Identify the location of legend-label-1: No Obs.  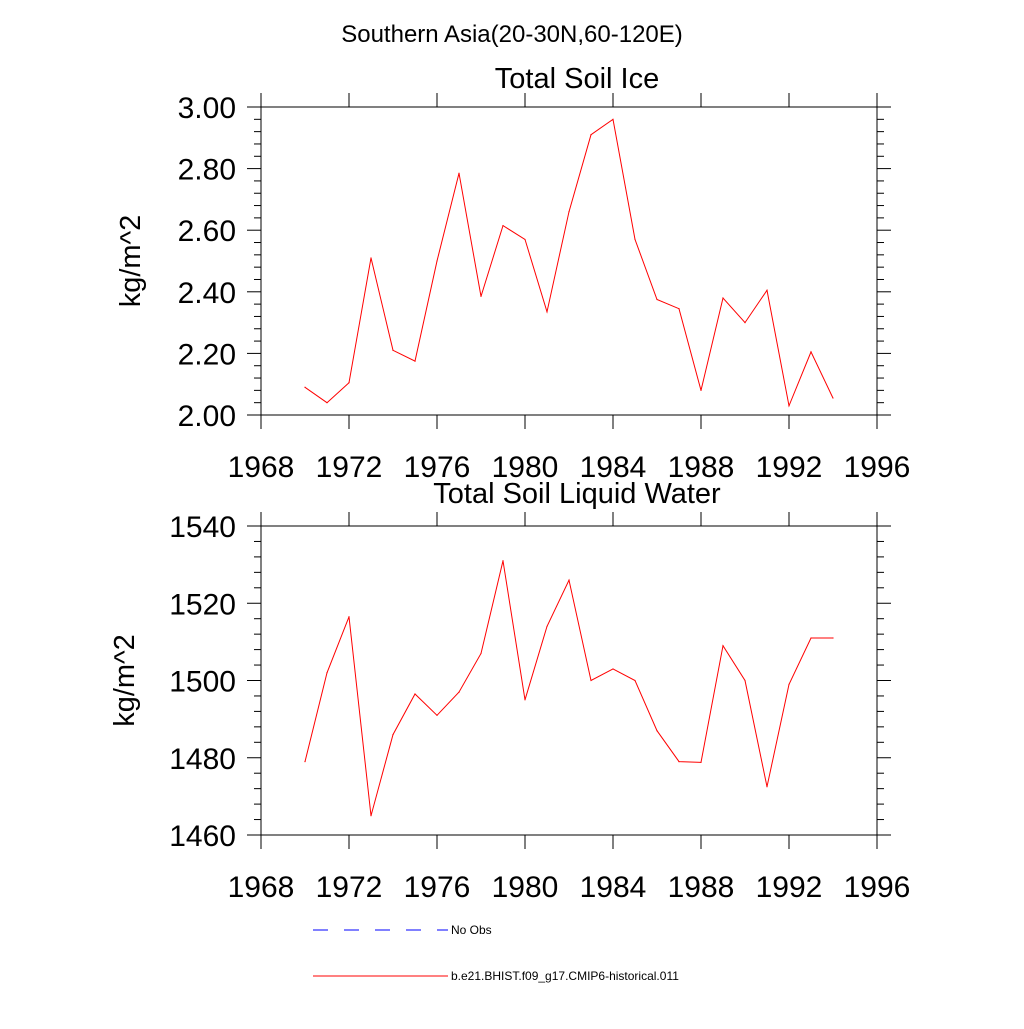
(471, 930).